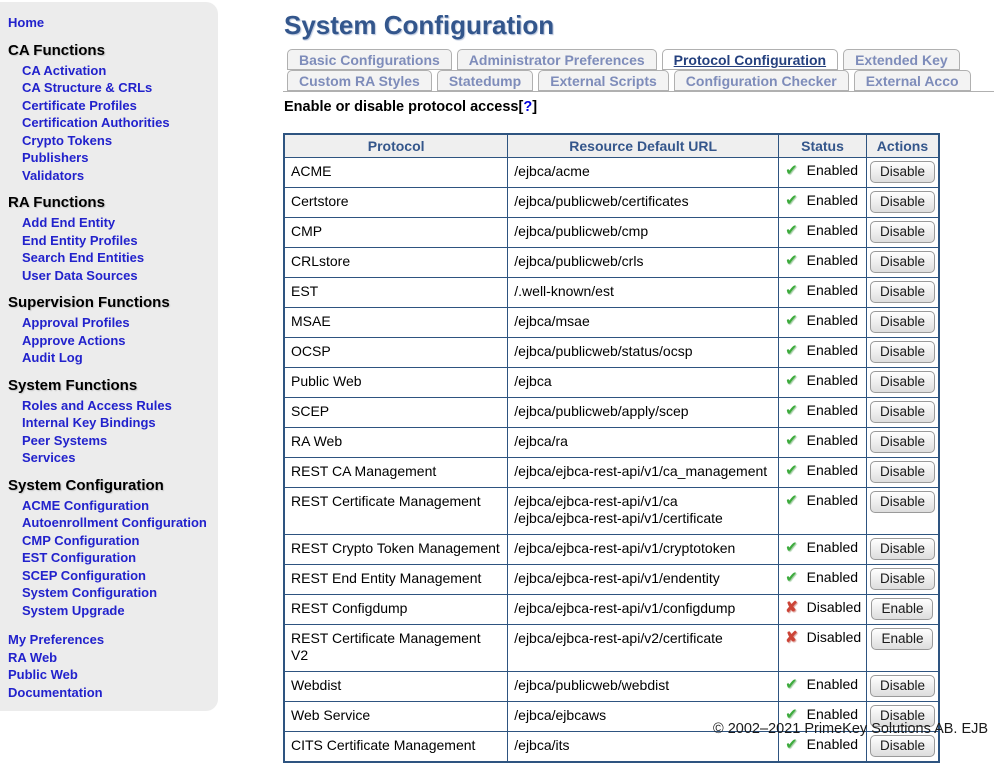 The width and height of the screenshot is (994, 763). I want to click on sidebar-item-scep-configuration: SCEP Configuration, so click(84, 575).